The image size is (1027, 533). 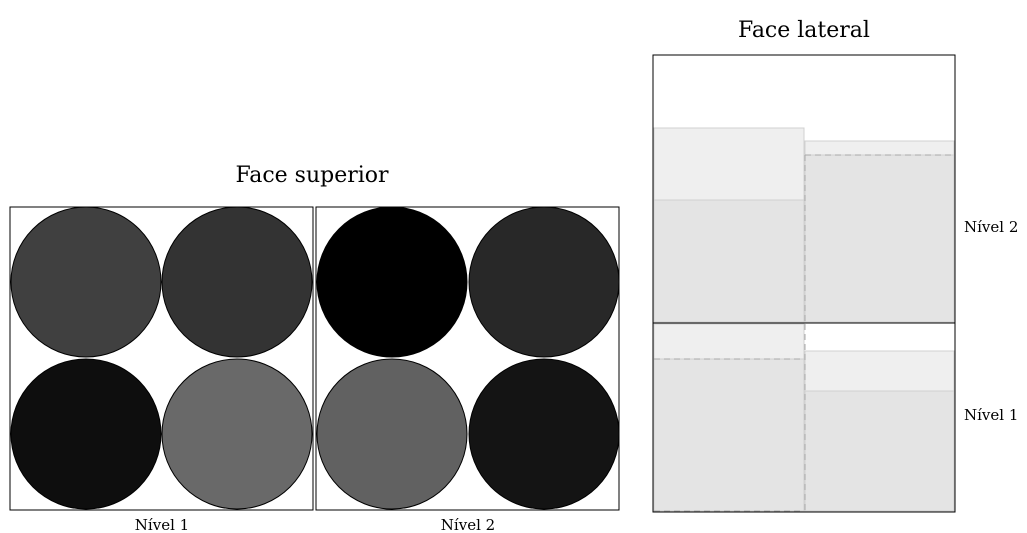 I want to click on top-view-title: Face superior, so click(x=312, y=175).